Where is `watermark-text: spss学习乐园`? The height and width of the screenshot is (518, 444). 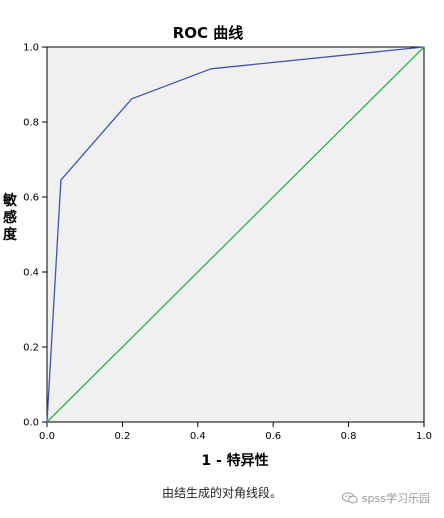
watermark-text: spss学习乐园 is located at coordinates (395, 498).